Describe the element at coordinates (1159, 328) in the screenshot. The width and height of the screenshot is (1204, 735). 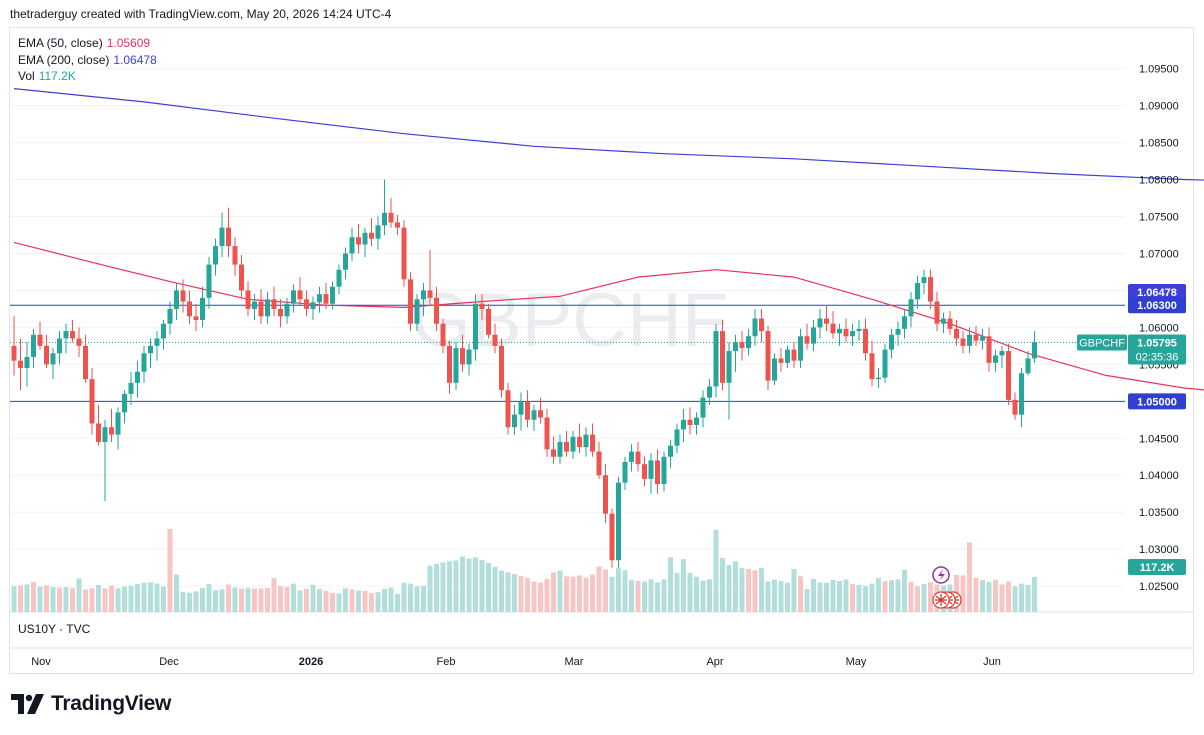
I see `y-tick-label: 1.06000` at that location.